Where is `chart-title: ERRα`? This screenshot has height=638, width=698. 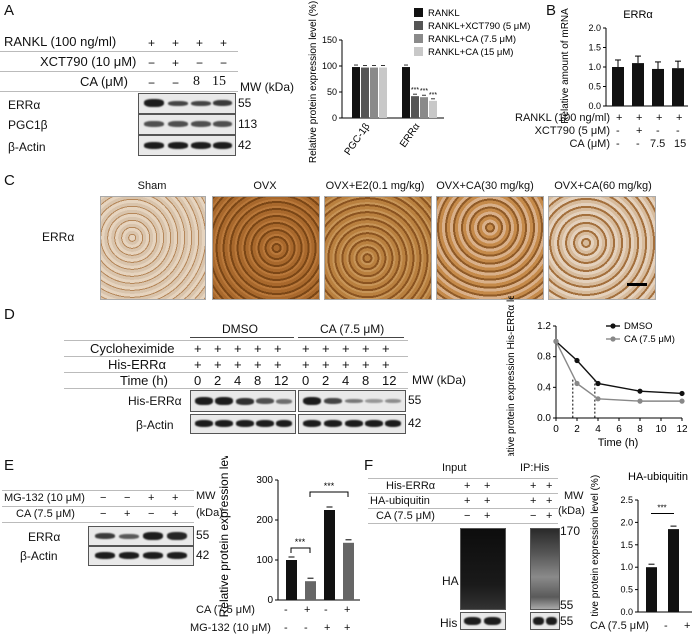
chart-title: ERRα is located at coordinates (638, 15).